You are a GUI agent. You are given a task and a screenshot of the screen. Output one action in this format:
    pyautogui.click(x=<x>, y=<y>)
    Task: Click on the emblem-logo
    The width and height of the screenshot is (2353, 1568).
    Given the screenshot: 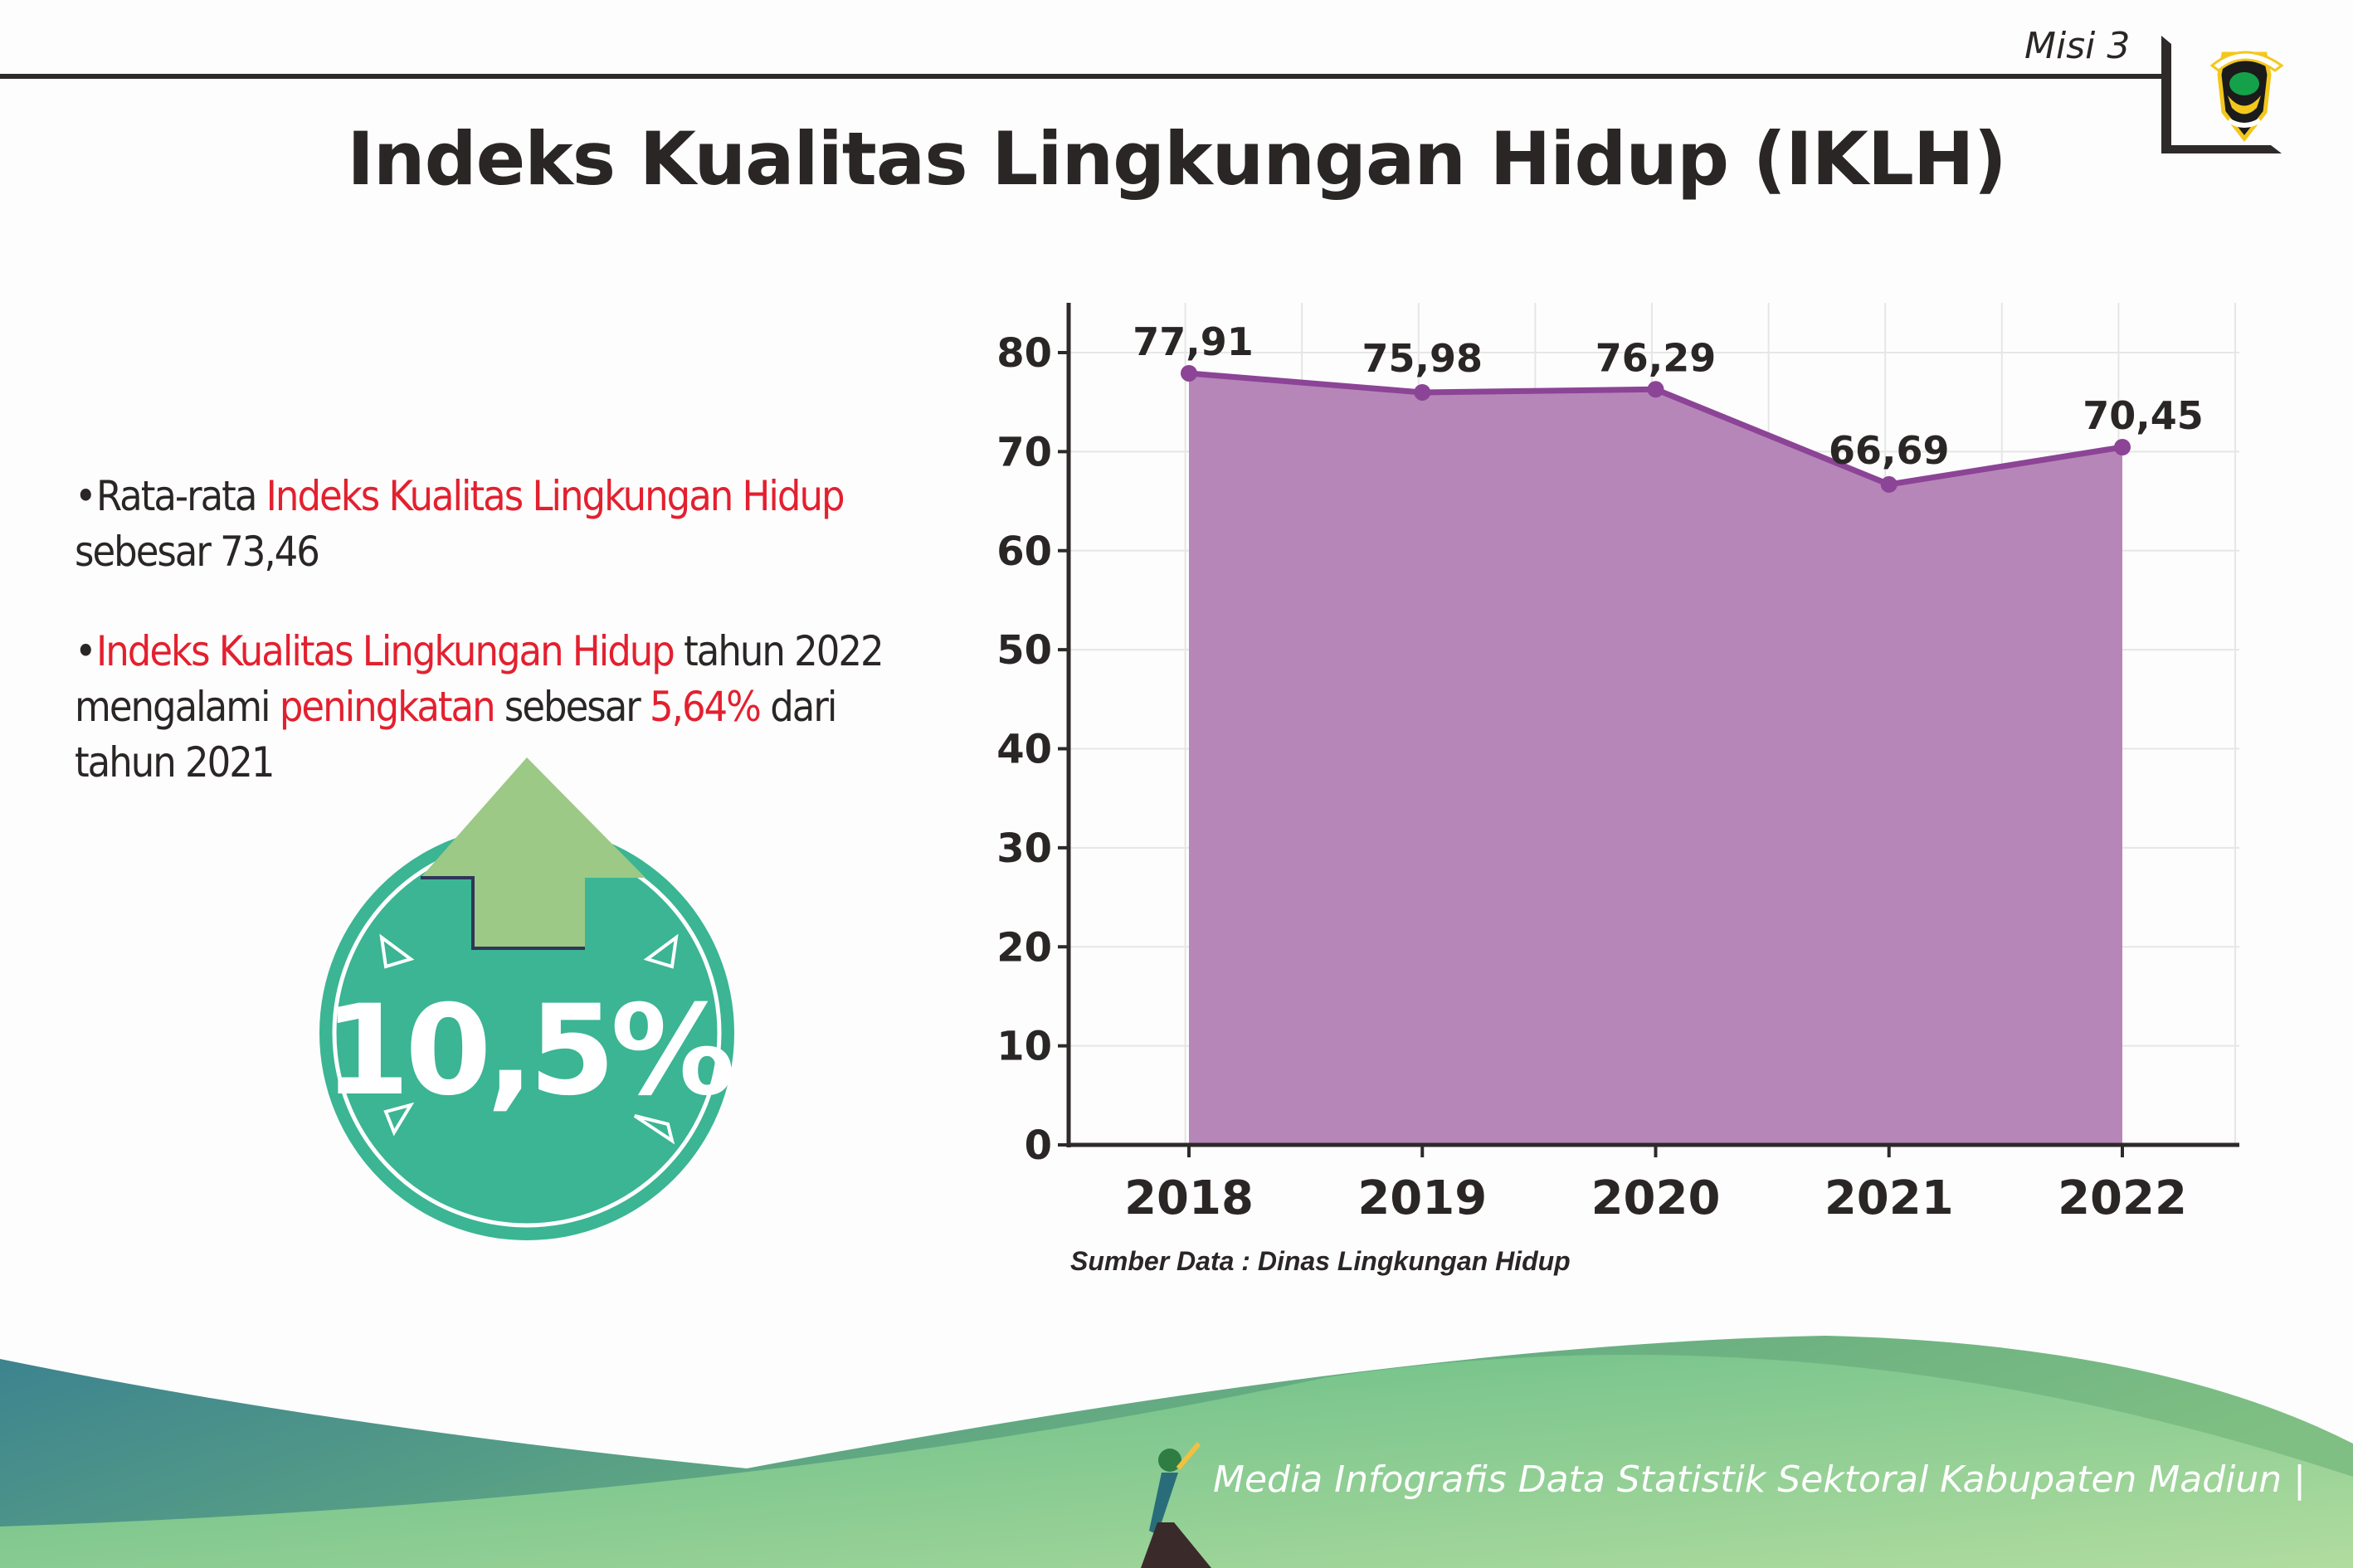 What is the action you would take?
    pyautogui.click(x=2222, y=94)
    